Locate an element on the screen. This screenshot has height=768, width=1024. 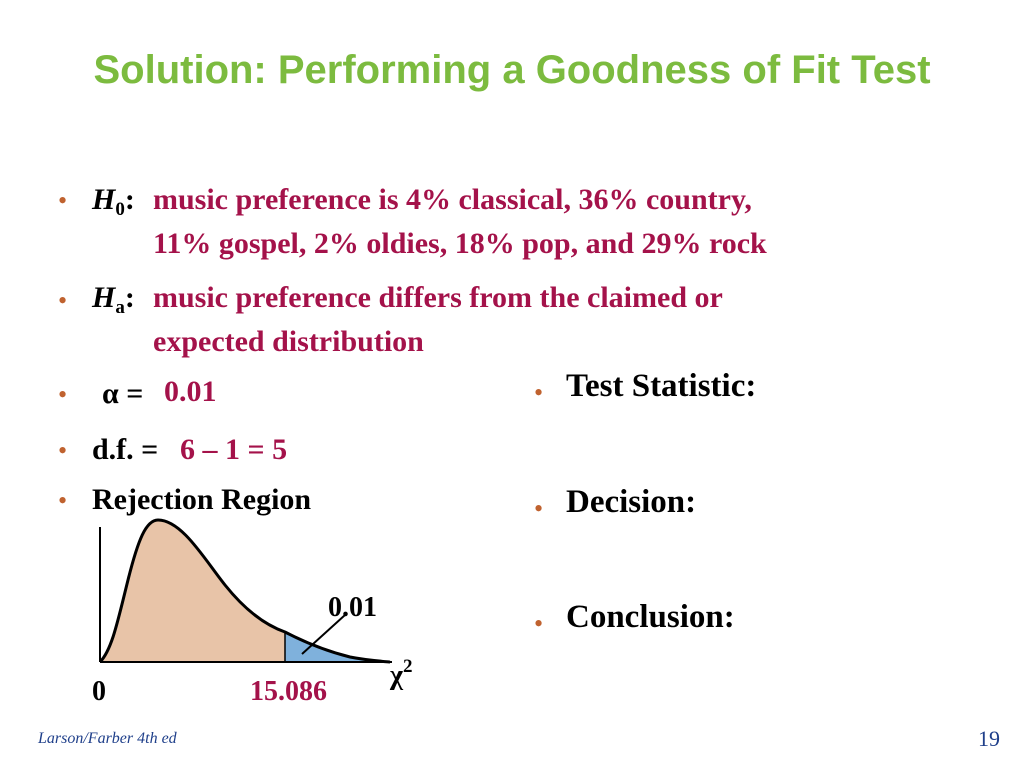
h0-symbol: H is located at coordinates (104, 199).